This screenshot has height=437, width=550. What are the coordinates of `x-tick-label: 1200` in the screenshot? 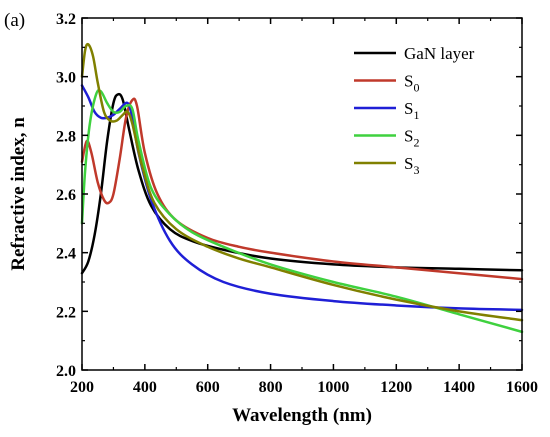 It's located at (396, 387).